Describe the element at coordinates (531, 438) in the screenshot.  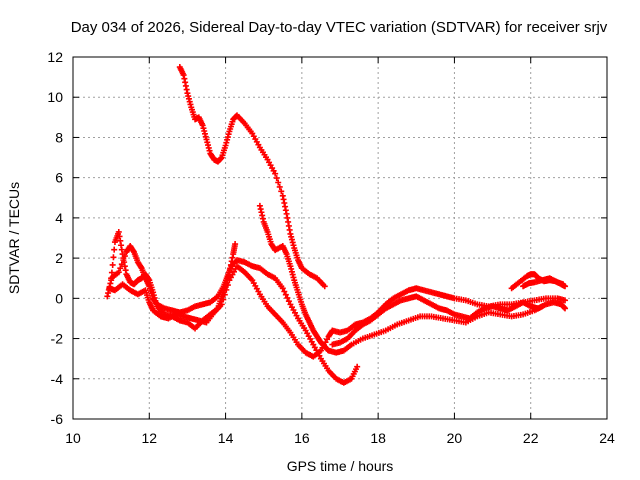
I see `x-tick-label: 22` at that location.